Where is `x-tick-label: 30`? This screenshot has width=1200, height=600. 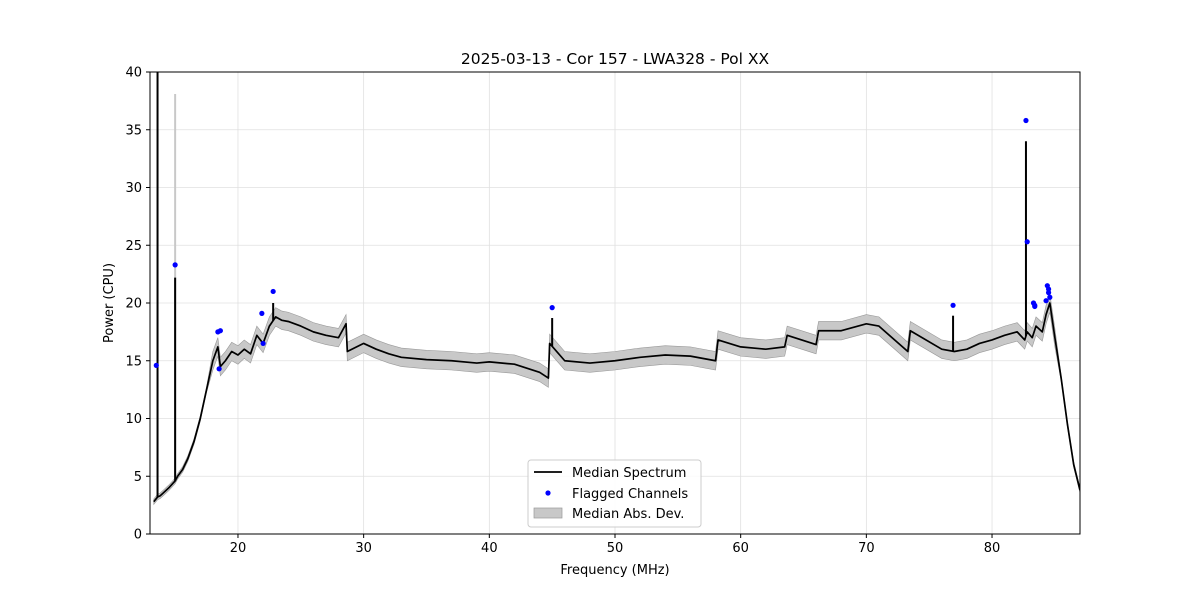
x-tick-label: 30 is located at coordinates (363, 548).